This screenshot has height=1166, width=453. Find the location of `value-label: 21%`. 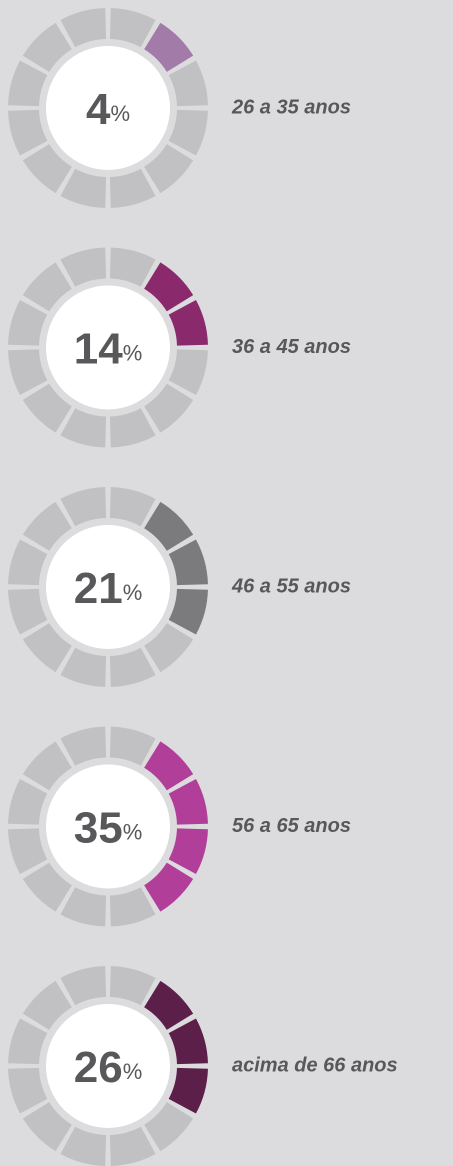

value-label: 21% is located at coordinates (108, 588).